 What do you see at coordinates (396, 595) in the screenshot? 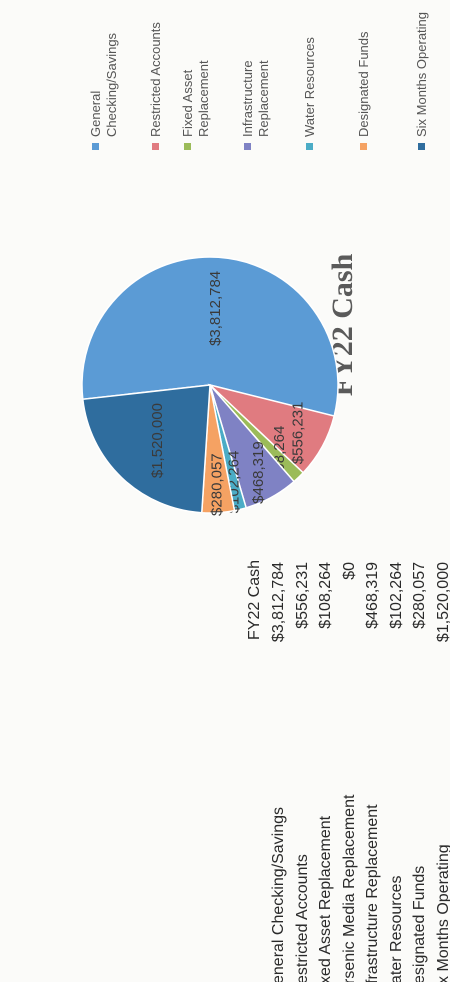
I see `row-value: $102,264` at bounding box center [396, 595].